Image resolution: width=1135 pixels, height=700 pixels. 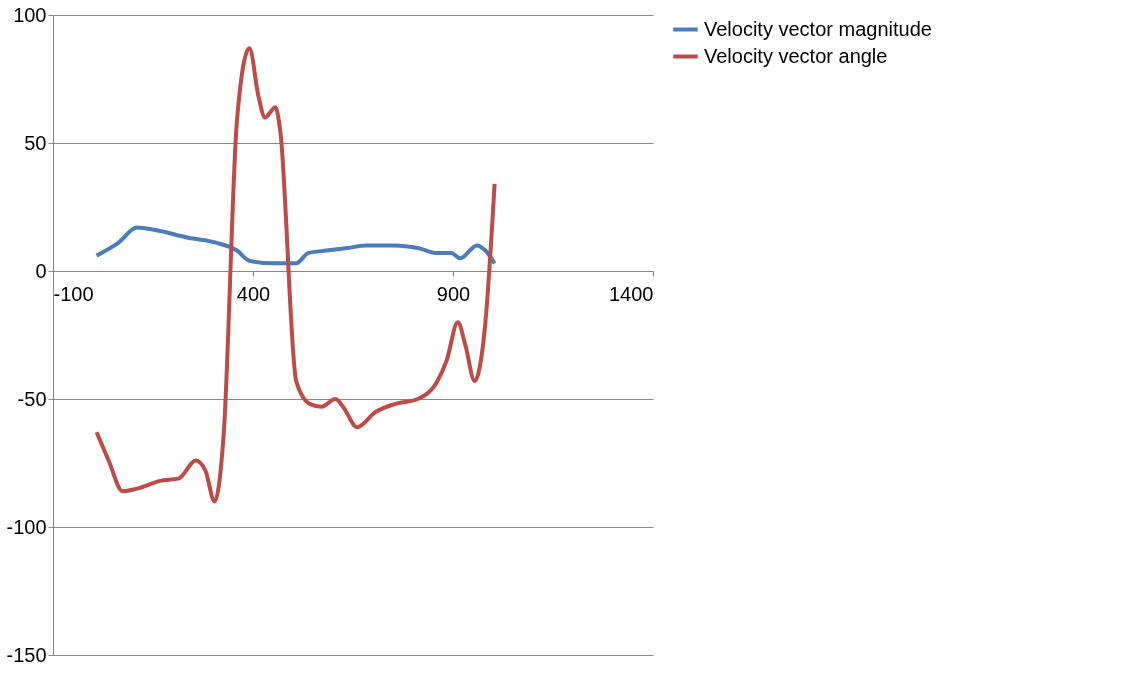 What do you see at coordinates (35, 142) in the screenshot?
I see `y-tick-label: 50` at bounding box center [35, 142].